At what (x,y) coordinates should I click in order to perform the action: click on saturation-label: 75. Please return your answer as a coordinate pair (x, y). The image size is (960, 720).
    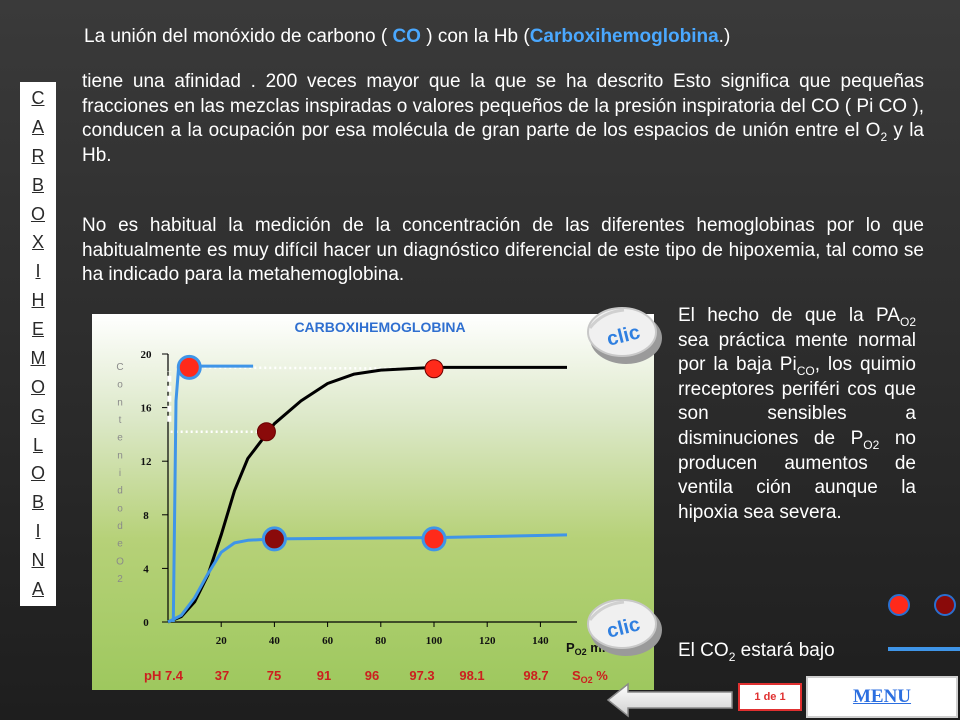
    Looking at the image, I should click on (274, 675).